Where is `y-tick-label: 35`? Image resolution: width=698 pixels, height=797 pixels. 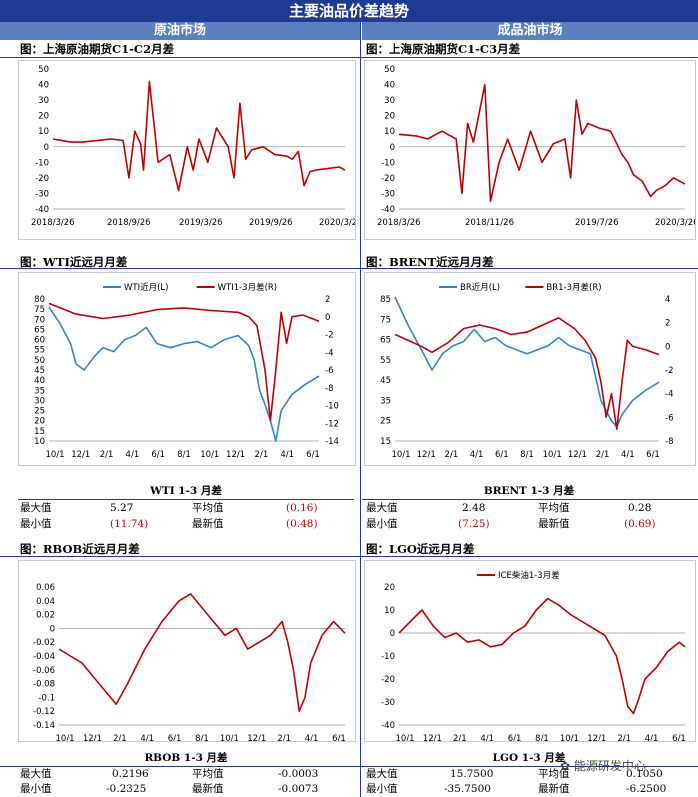 y-tick-label: 35 is located at coordinates (385, 401).